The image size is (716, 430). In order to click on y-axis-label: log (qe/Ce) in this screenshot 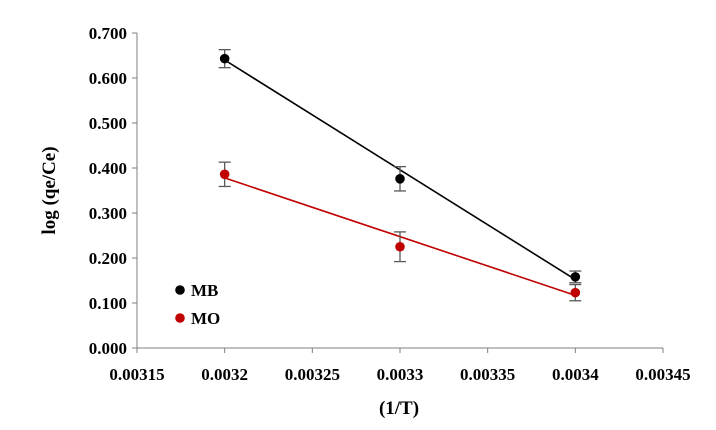, I will do `click(49, 190)`.